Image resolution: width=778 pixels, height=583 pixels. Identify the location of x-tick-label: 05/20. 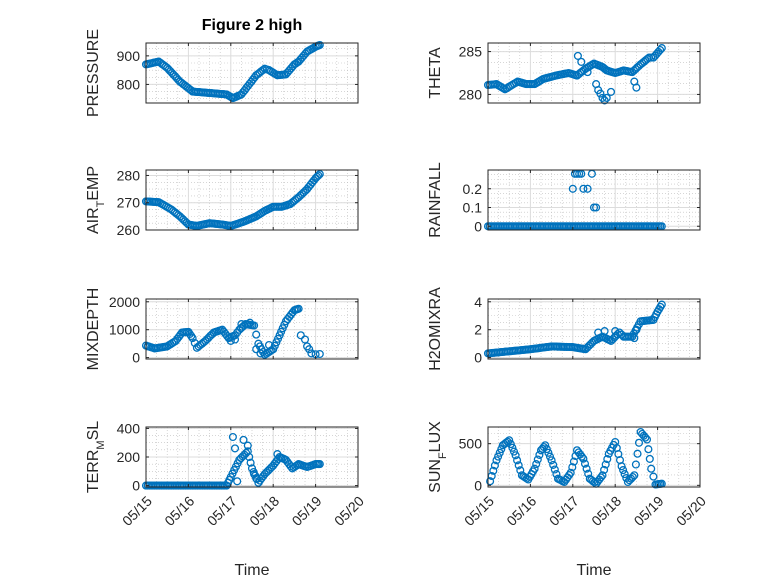
(349, 511).